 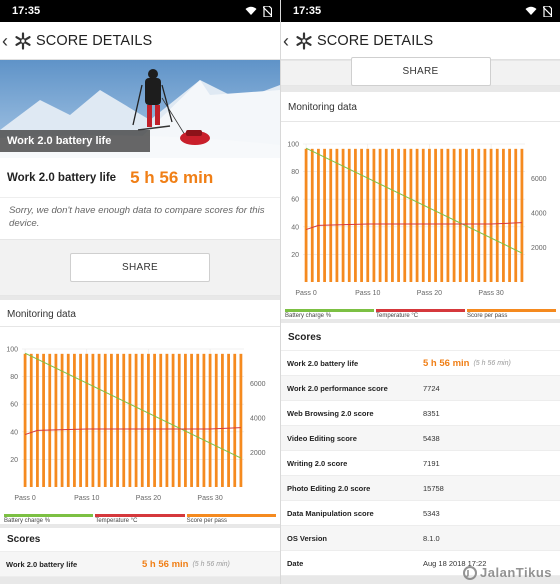 What do you see at coordinates (293, 145) in the screenshot?
I see `y-tick-label: 100` at bounding box center [293, 145].